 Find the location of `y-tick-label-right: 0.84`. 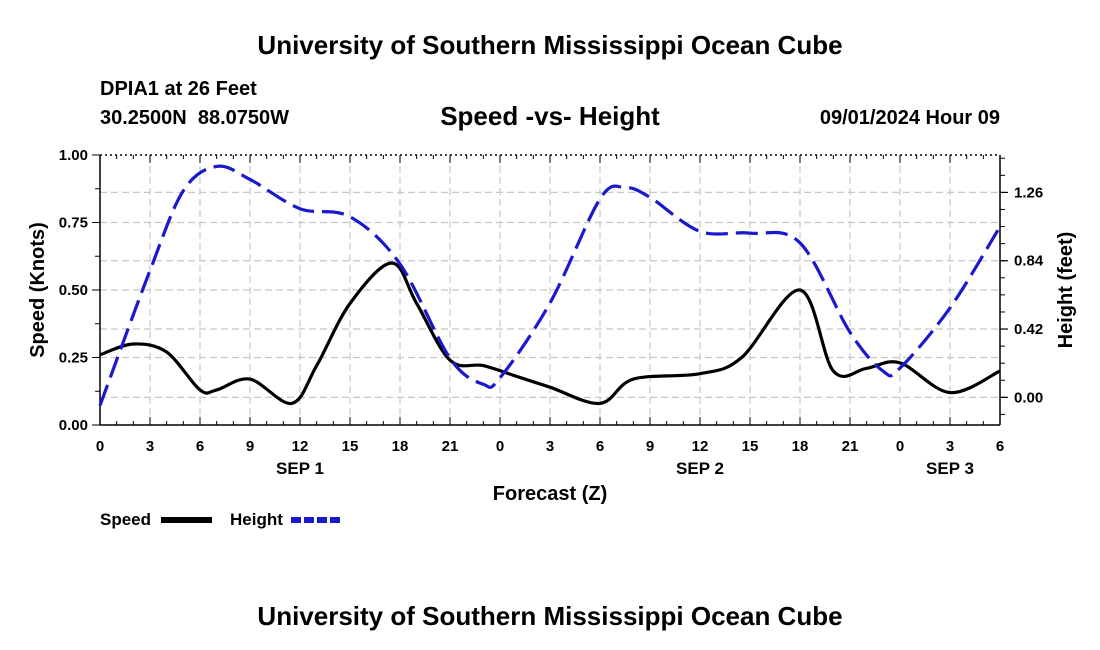

y-tick-label-right: 0.84 is located at coordinates (1029, 261).